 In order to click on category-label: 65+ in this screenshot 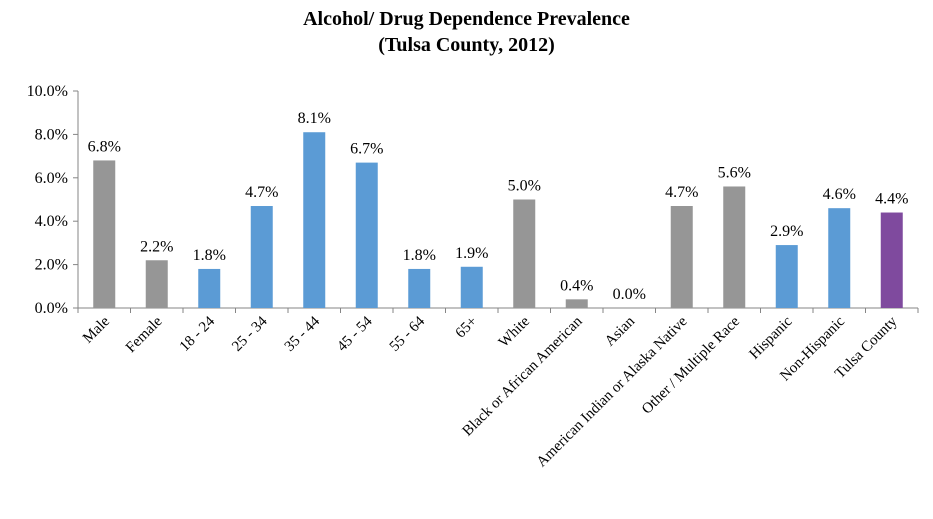, I will do `click(467, 328)`.